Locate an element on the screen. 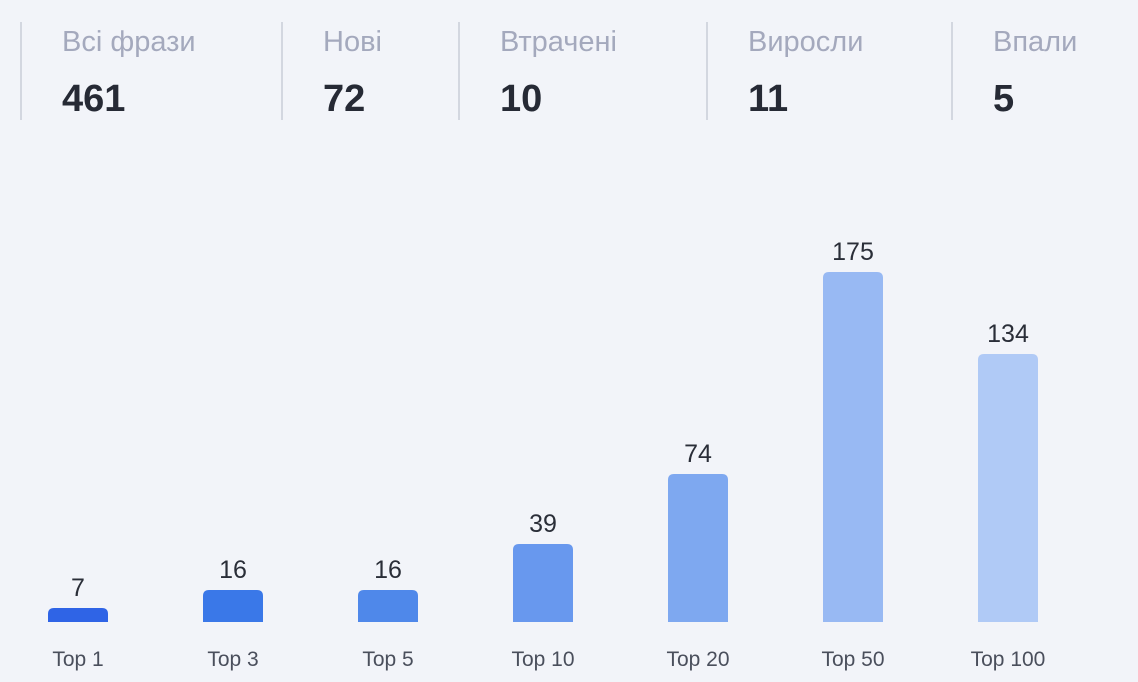  x-tick-label: Top 50 is located at coordinates (852, 659).